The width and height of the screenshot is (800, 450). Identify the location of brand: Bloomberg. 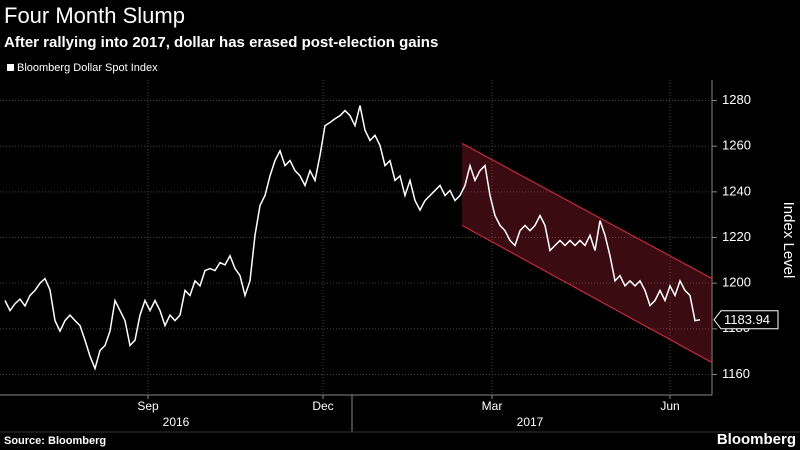
(756, 439).